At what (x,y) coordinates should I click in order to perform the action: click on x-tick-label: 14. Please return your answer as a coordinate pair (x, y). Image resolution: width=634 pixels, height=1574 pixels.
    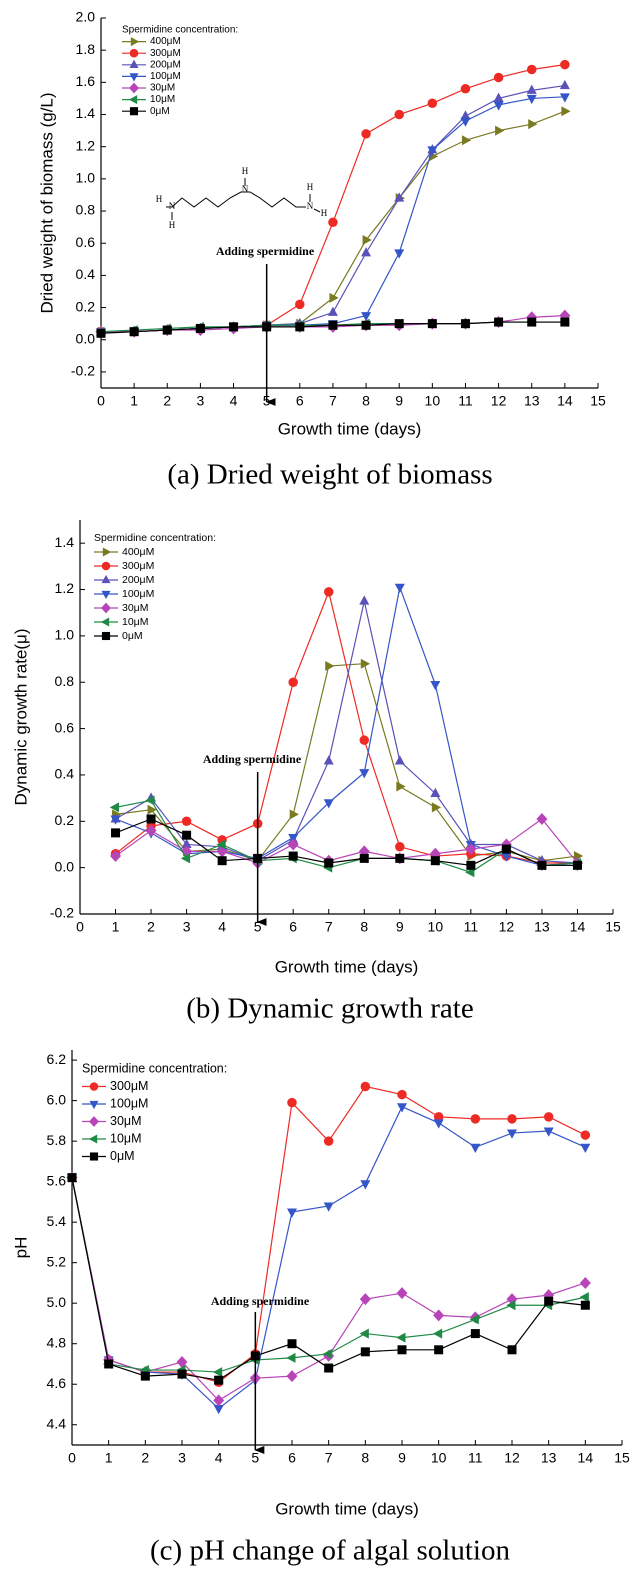
    Looking at the image, I should click on (586, 1458).